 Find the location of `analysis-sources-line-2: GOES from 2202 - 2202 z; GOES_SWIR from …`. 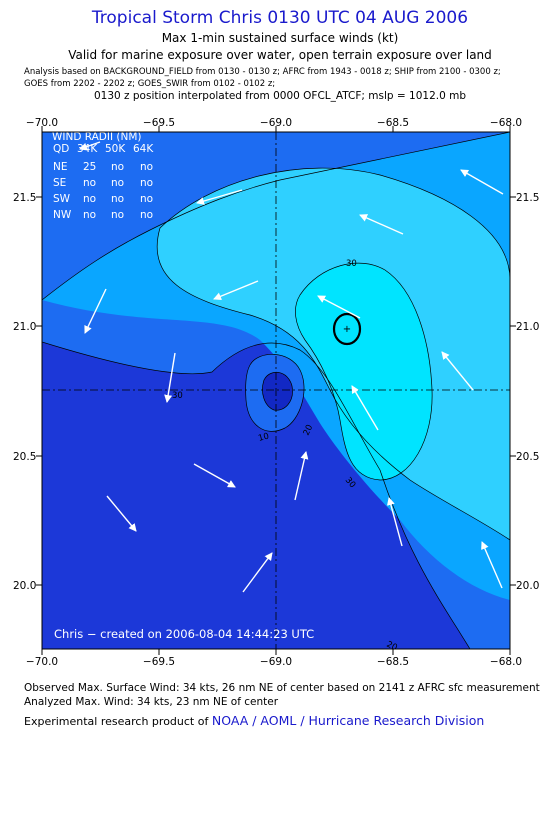

analysis-sources-line-2: GOES from 2202 - 2202 z; GOES_SWIR from … is located at coordinates (150, 84).